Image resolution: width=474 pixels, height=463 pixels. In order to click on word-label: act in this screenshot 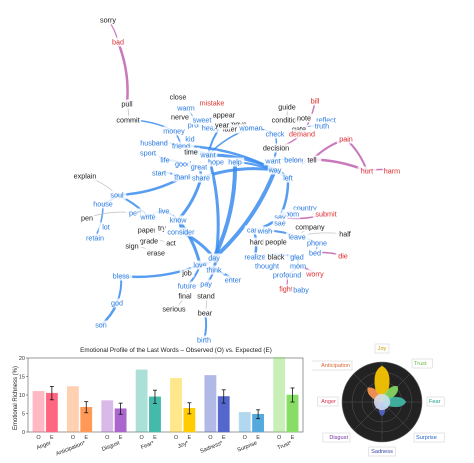, I will do `click(171, 243)`.